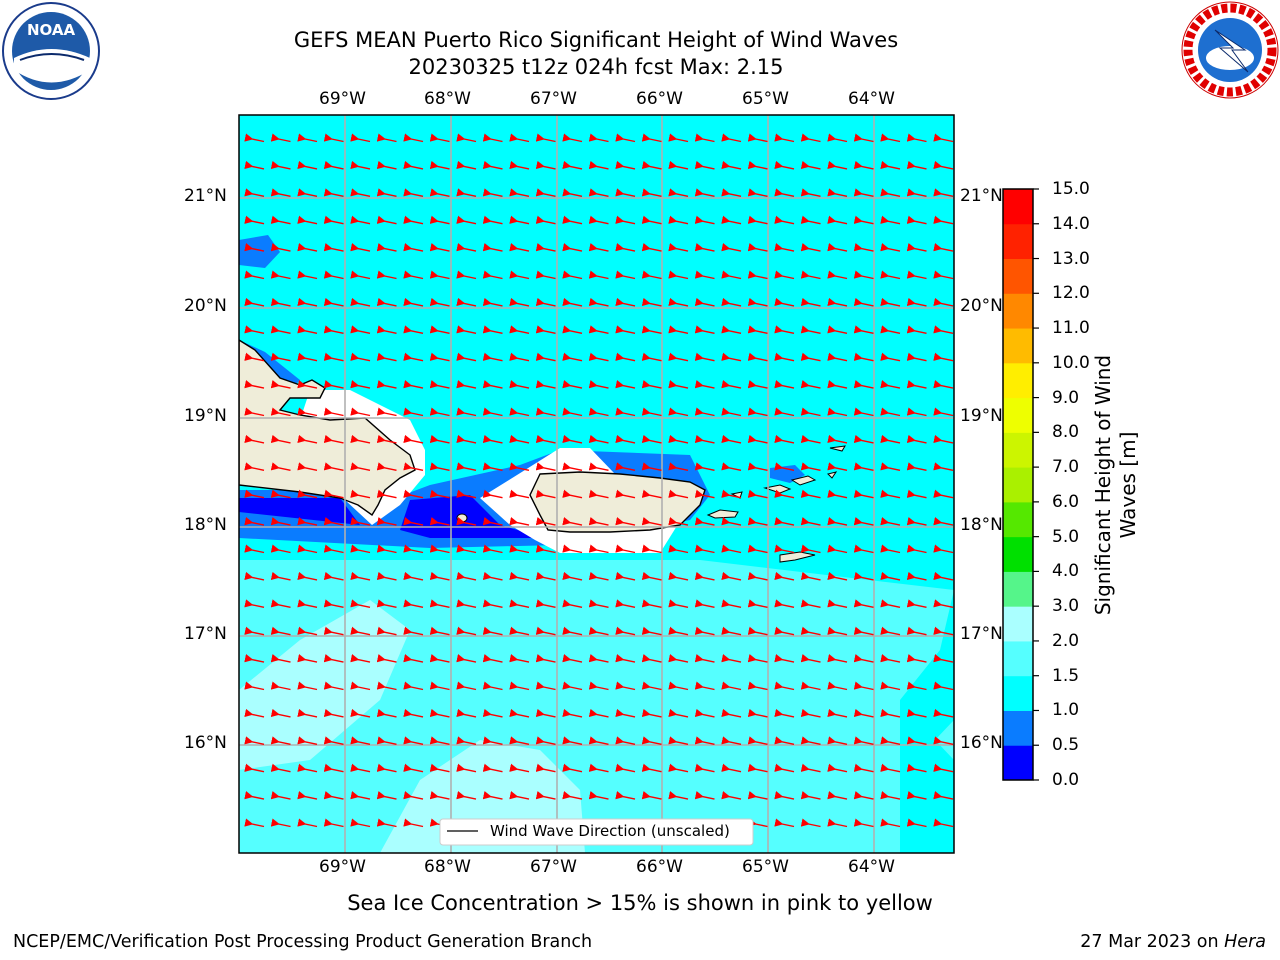  Describe the element at coordinates (871, 867) in the screenshot. I see `lon-tick-bottom: 64°W` at that location.